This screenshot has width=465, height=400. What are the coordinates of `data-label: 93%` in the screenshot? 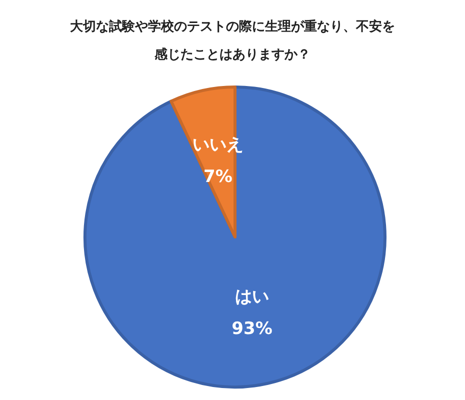 It's located at (252, 329).